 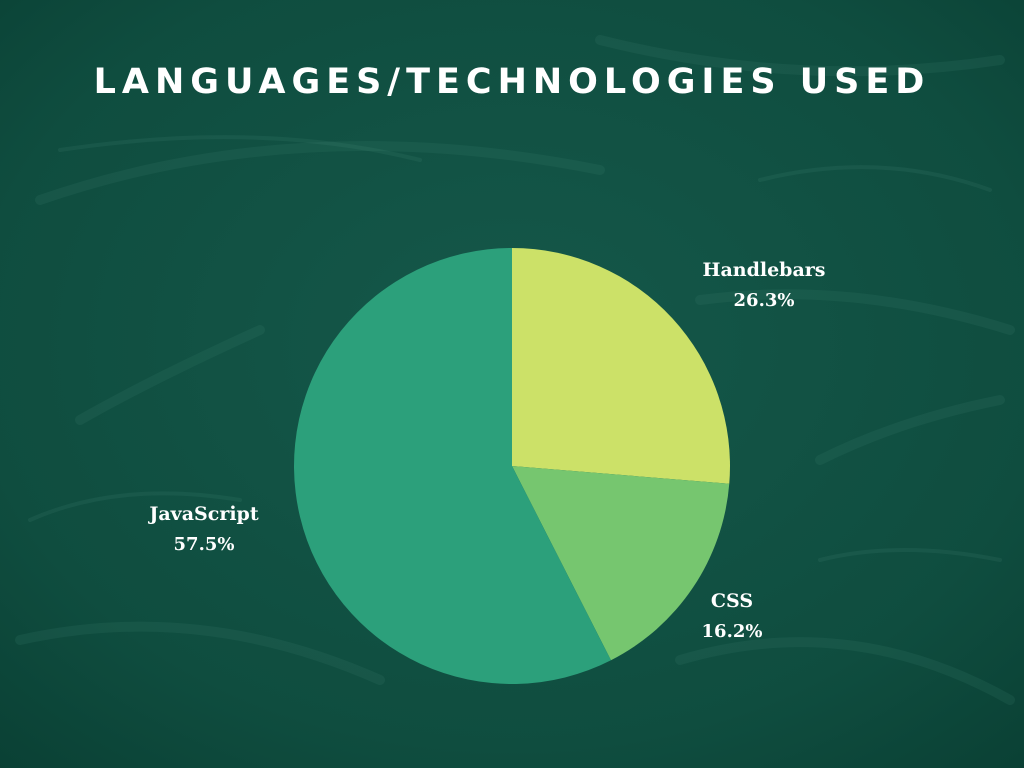 I want to click on slice-label-javascript: JavaScript, so click(x=202, y=514).